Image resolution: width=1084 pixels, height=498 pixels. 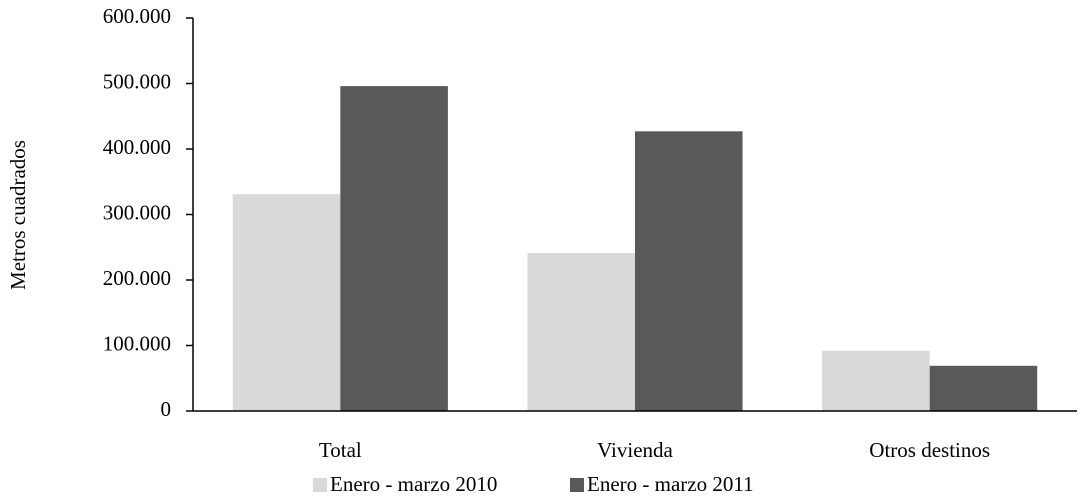 I want to click on y-tick-label: 0, so click(x=166, y=409).